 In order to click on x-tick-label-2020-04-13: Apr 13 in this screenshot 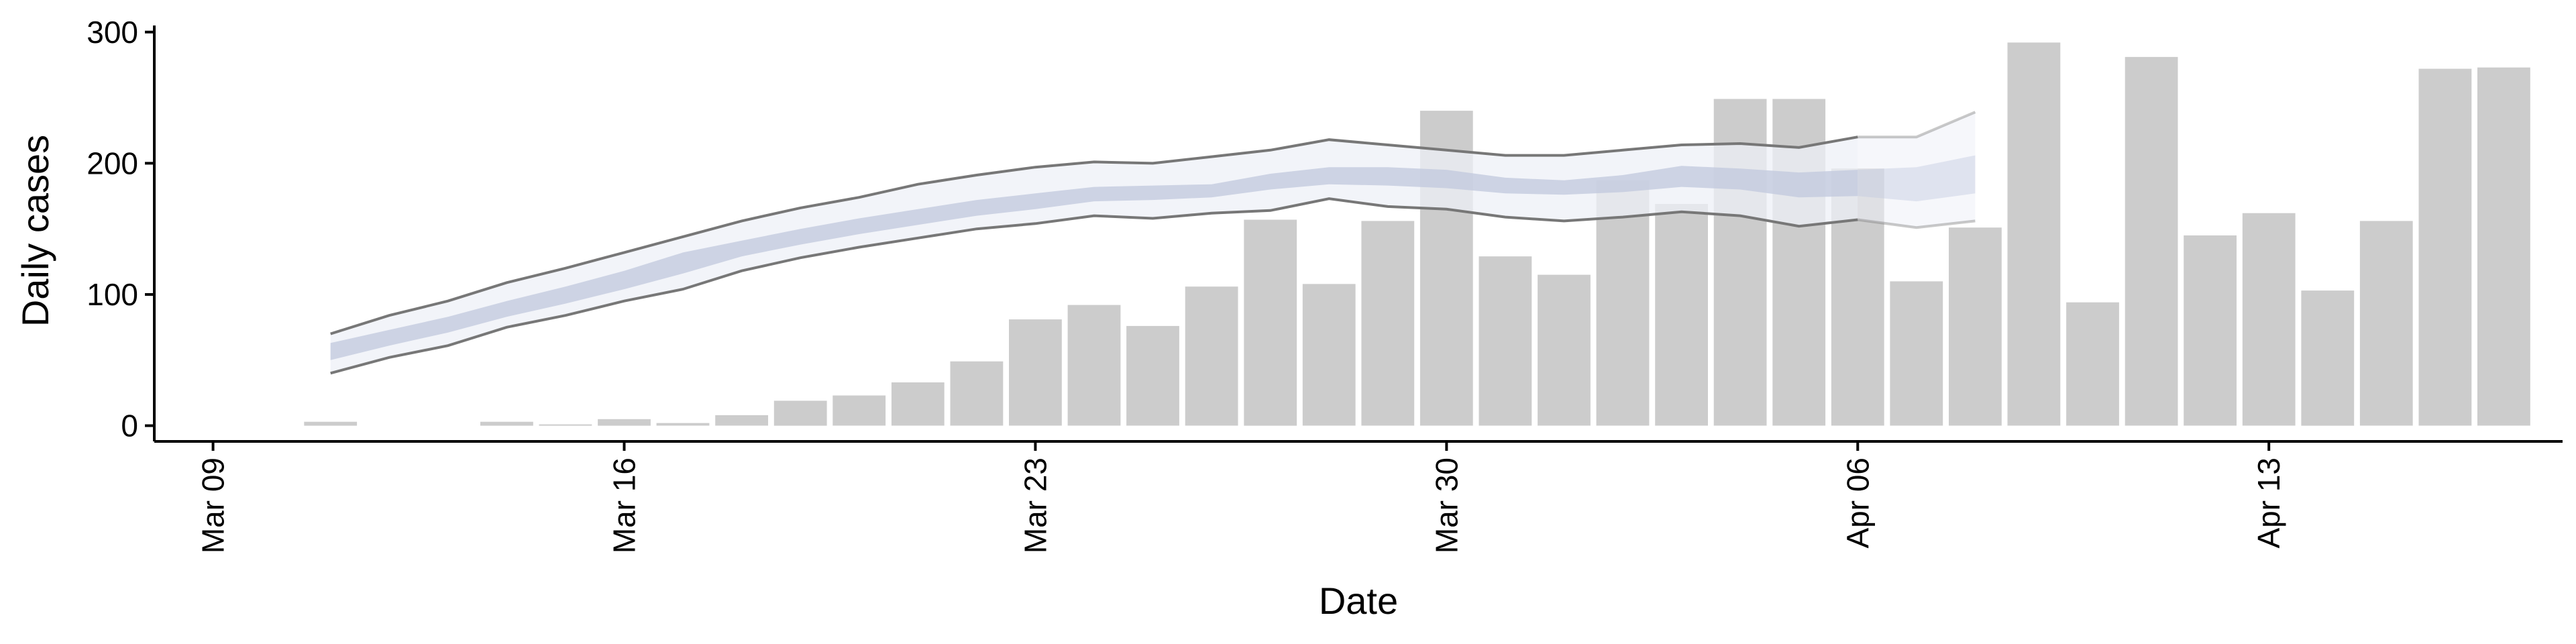, I will do `click(2268, 503)`.